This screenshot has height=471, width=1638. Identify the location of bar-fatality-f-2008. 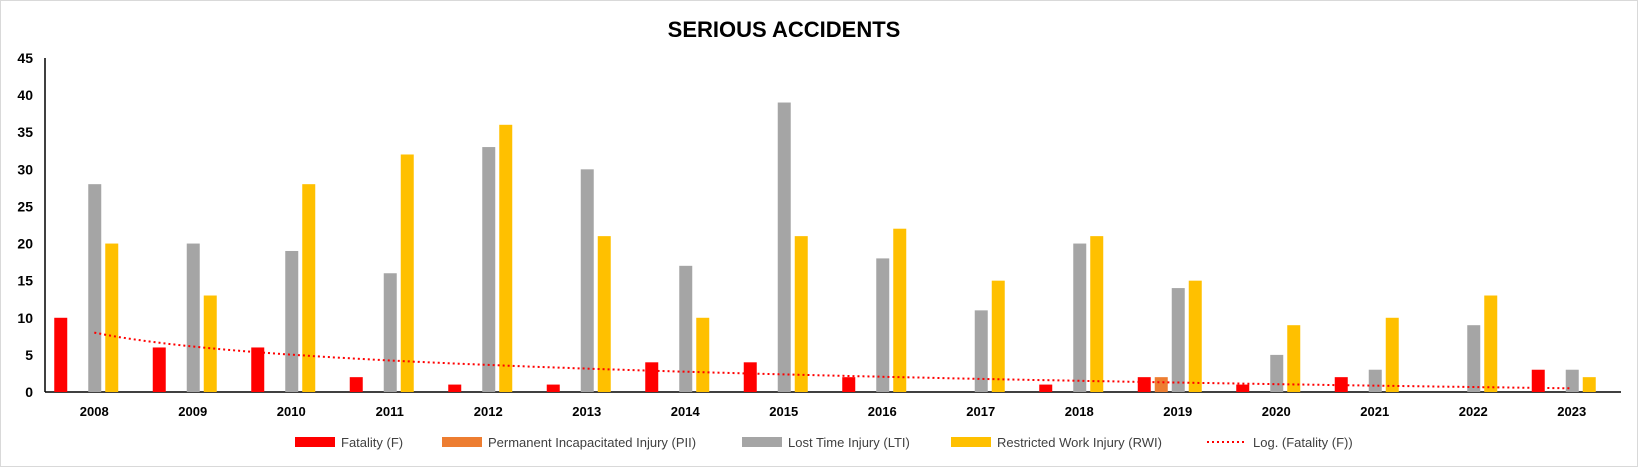
(61, 354).